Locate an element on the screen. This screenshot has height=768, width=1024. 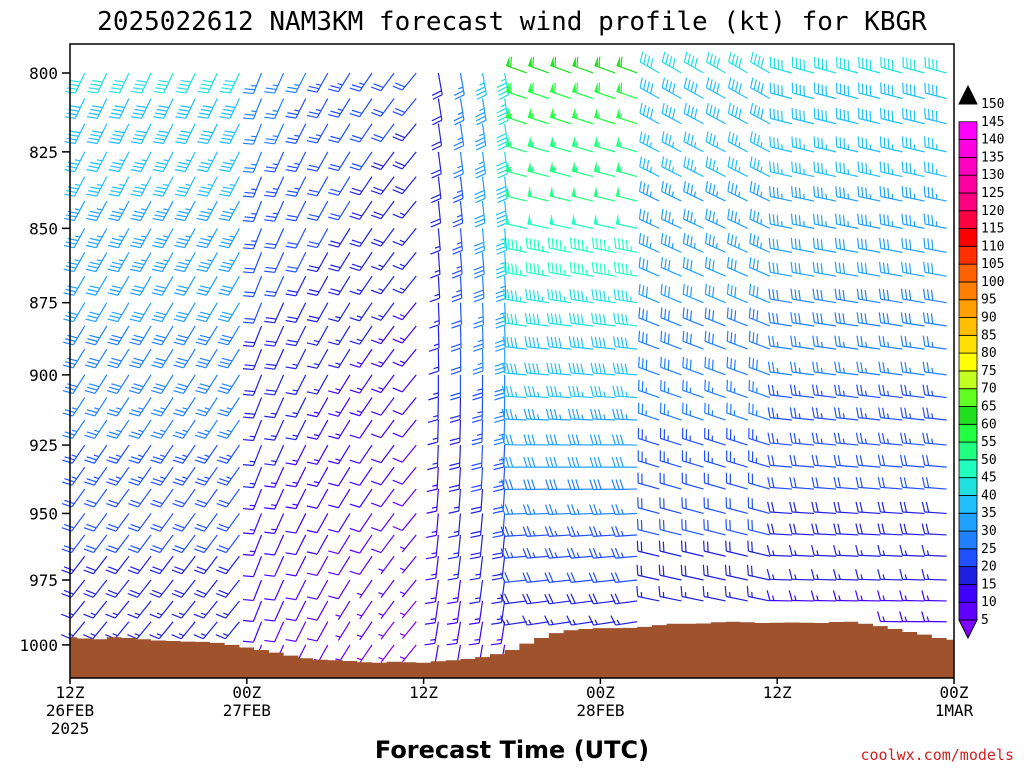
x-tick-label: 27FEB is located at coordinates (247, 710).